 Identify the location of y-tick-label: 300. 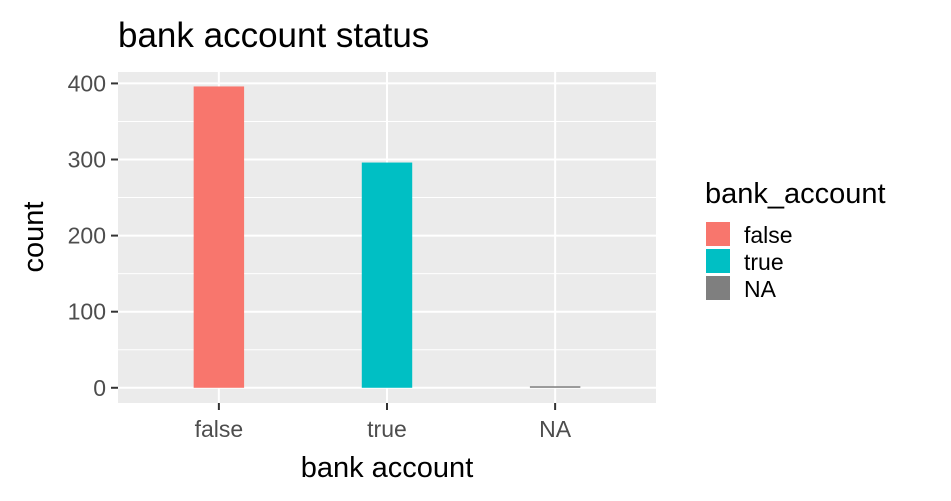
(87, 160).